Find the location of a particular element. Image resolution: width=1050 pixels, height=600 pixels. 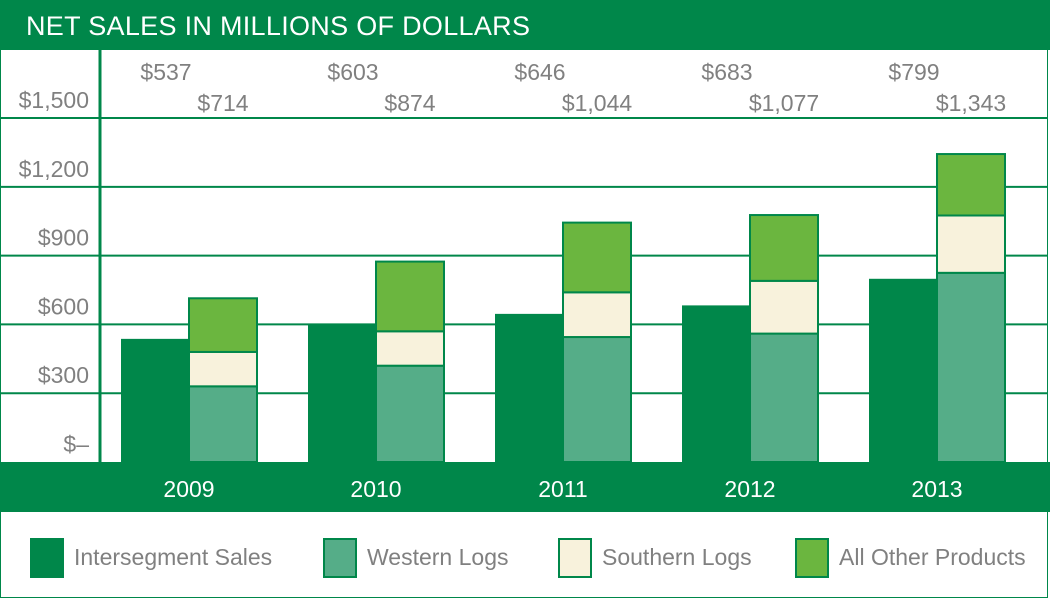

legend-swatch-southern-logs is located at coordinates (575, 558).